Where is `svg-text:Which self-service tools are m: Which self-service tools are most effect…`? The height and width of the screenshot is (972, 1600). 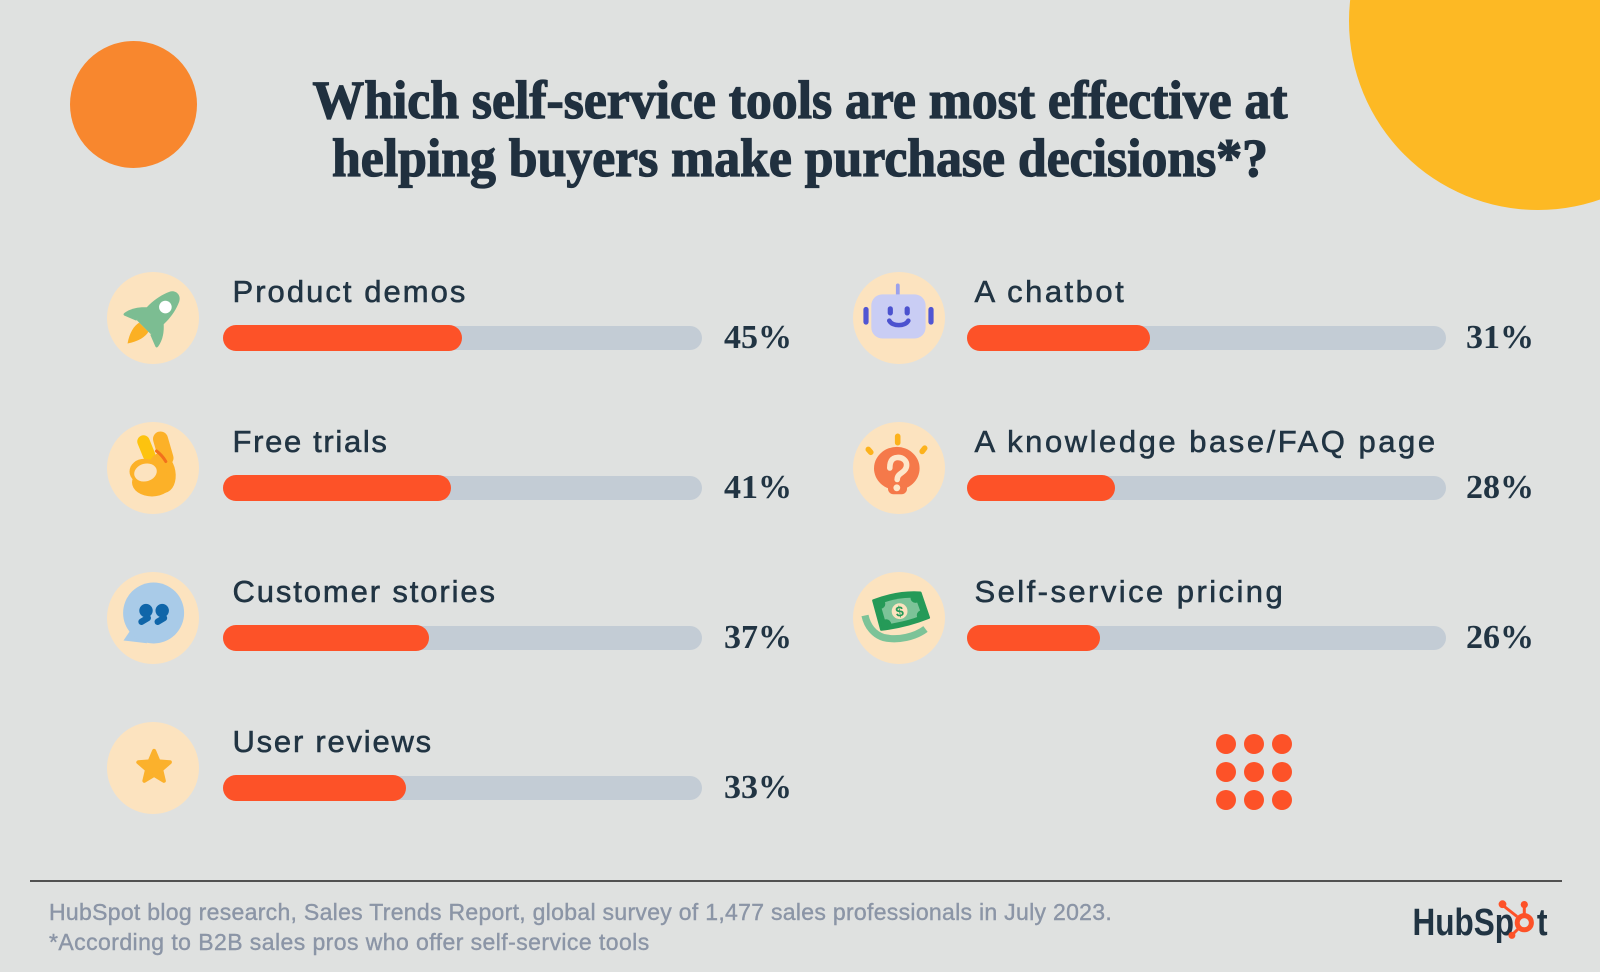 svg-text:Which self-service tools are m: Which self-service tools are most effect… is located at coordinates (800, 100).